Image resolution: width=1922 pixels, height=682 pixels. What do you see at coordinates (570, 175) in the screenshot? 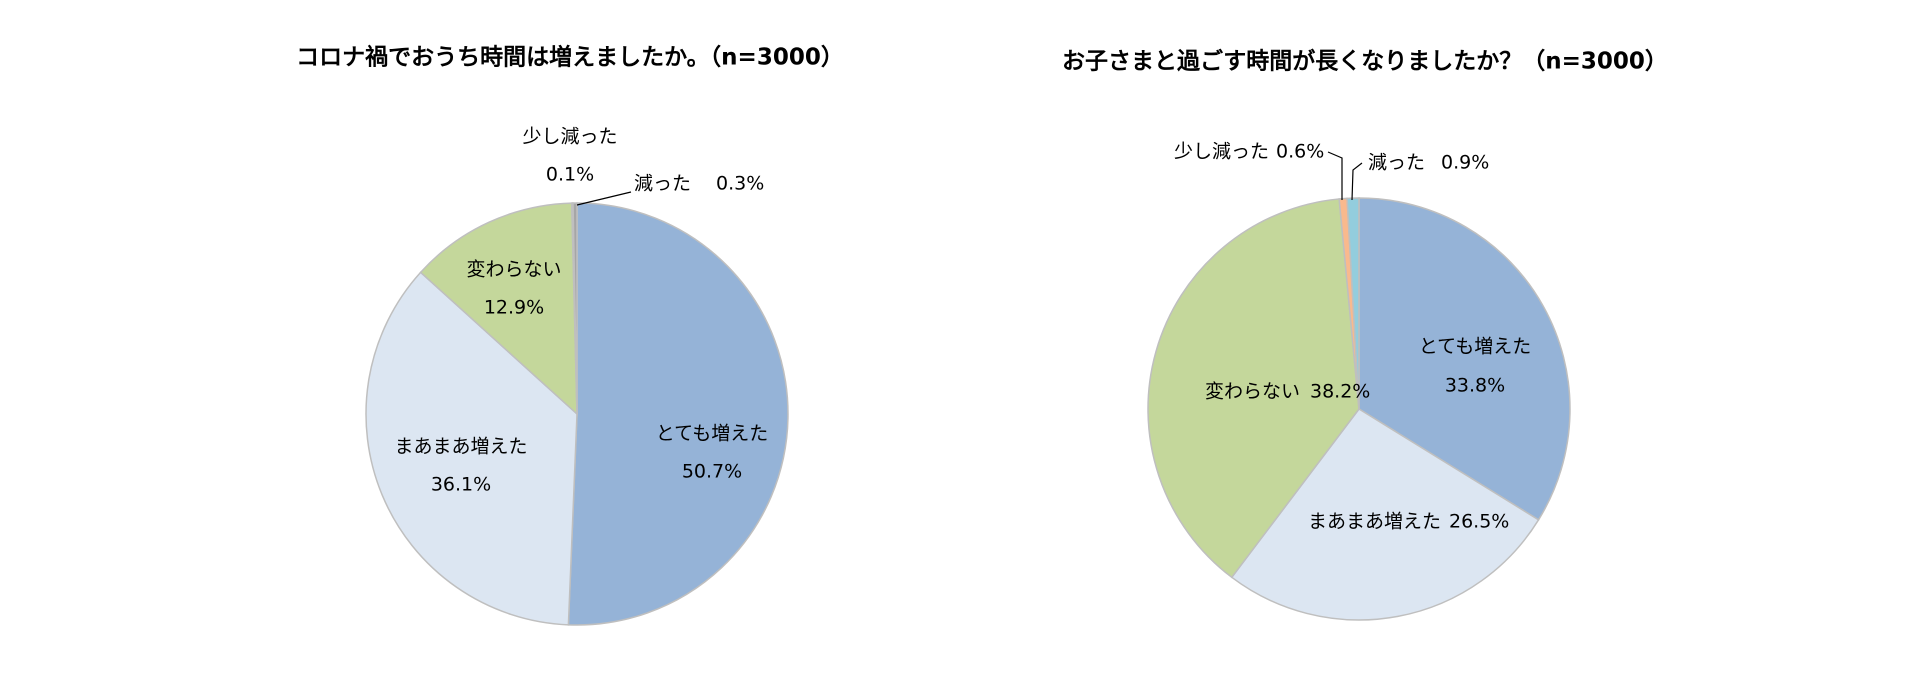
I see `data-label-value: 0.1%` at bounding box center [570, 175].